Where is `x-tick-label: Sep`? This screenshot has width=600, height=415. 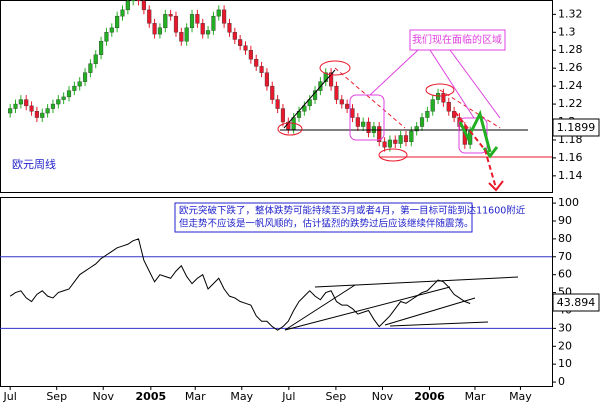
x-tick-label: Sep is located at coordinates (336, 396).